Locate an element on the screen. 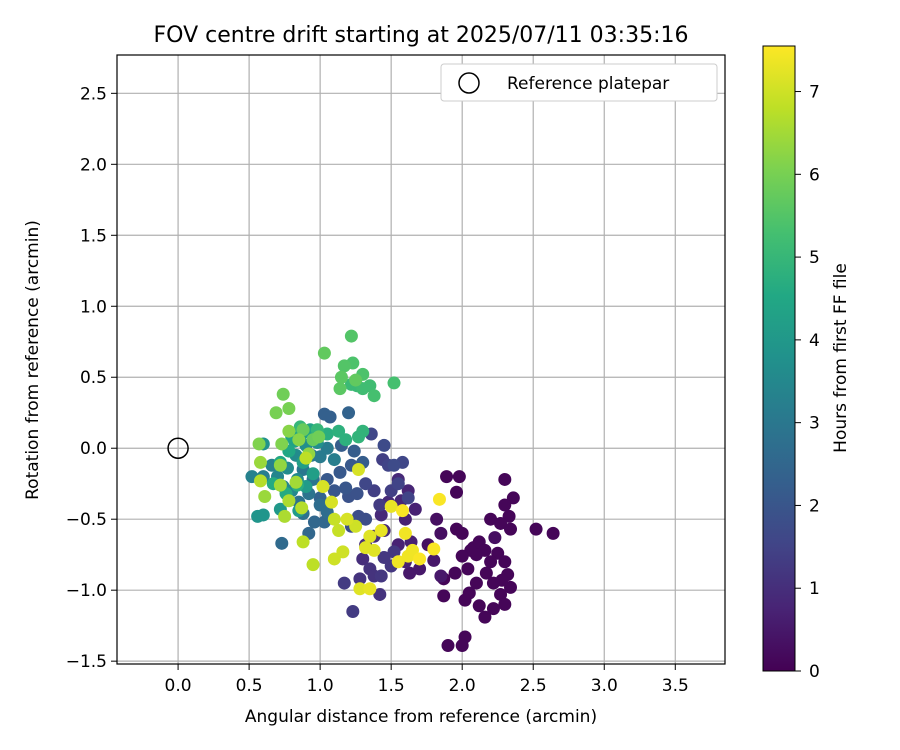  x-tick-label: 3.5 is located at coordinates (675, 686).